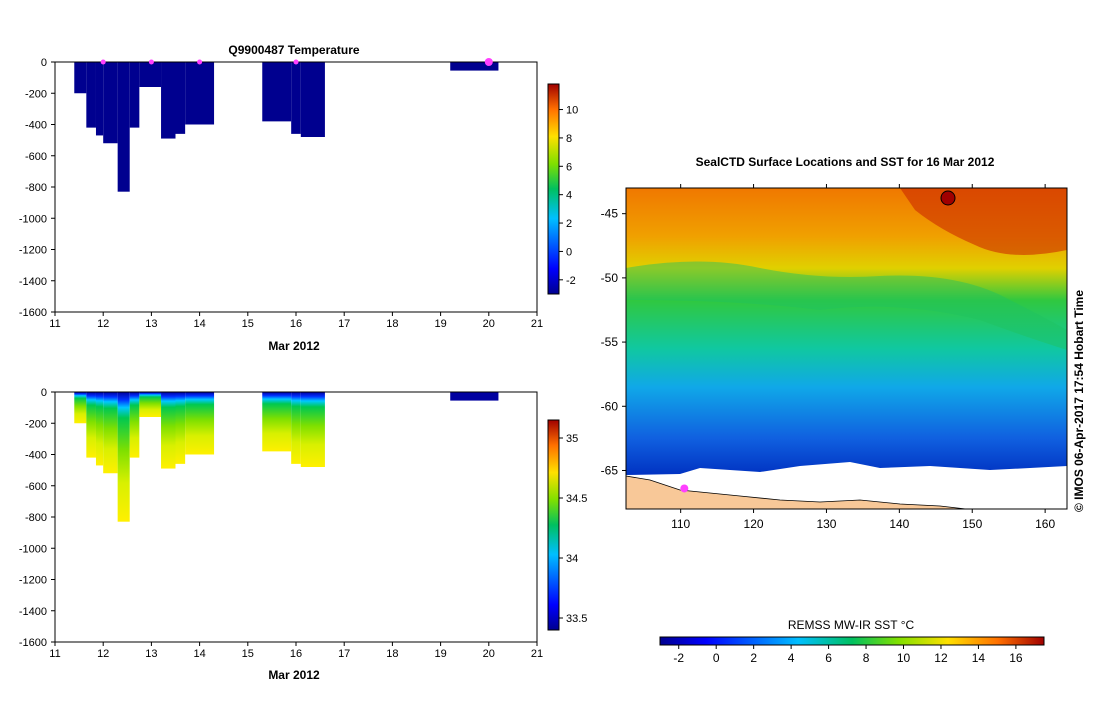 This screenshot has width=1099, height=705. What do you see at coordinates (828, 658) in the screenshot?
I see `sst-colorbar-tick-label: 6` at bounding box center [828, 658].